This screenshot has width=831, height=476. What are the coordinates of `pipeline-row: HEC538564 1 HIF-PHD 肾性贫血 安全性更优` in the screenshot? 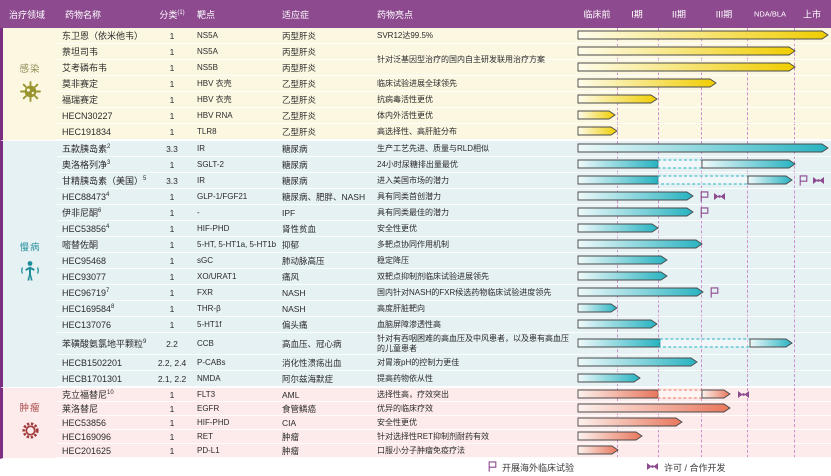 It's located at (444, 229).